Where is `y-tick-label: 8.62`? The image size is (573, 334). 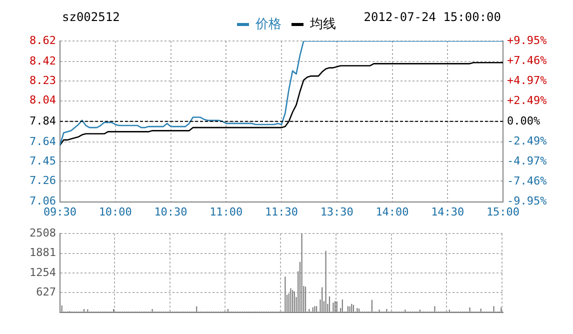
y-tick-label: 8.62 is located at coordinates (43, 40).